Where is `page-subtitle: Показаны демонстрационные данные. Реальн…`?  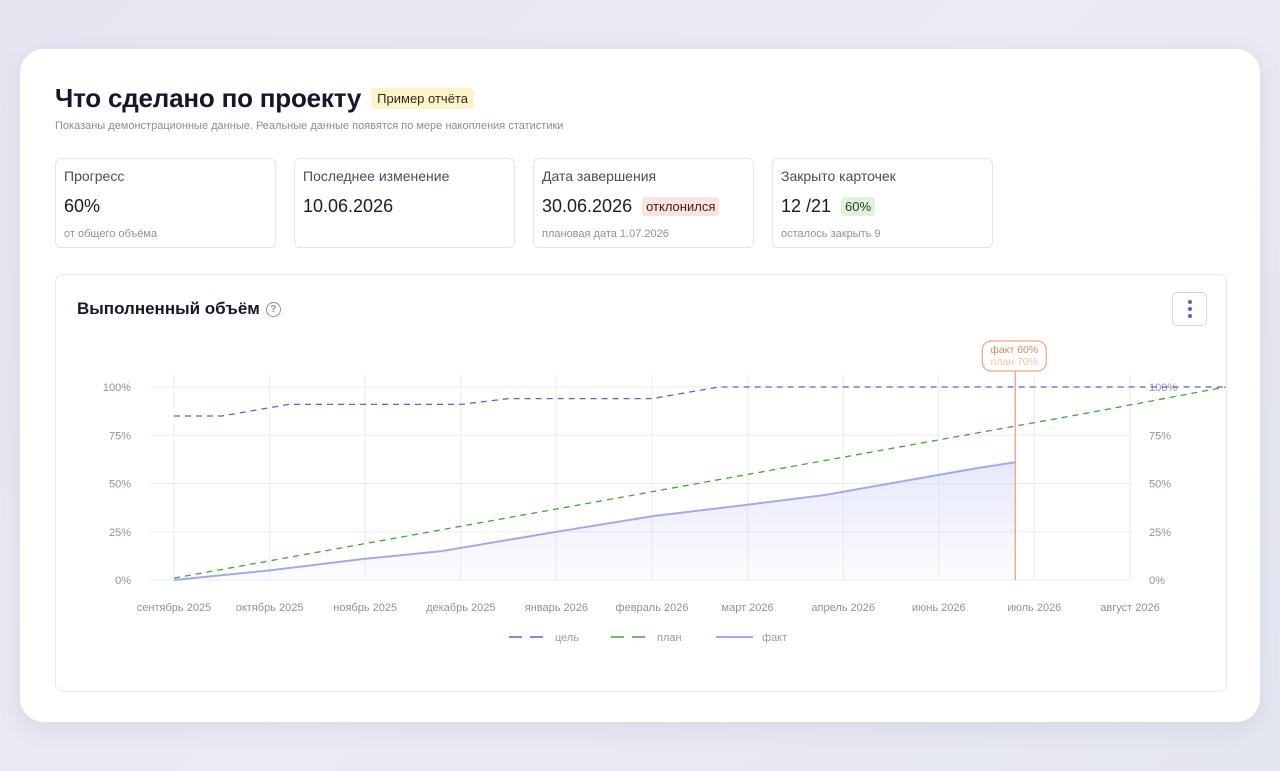 page-subtitle: Показаны демонстрационные данные. Реальн… is located at coordinates (309, 126).